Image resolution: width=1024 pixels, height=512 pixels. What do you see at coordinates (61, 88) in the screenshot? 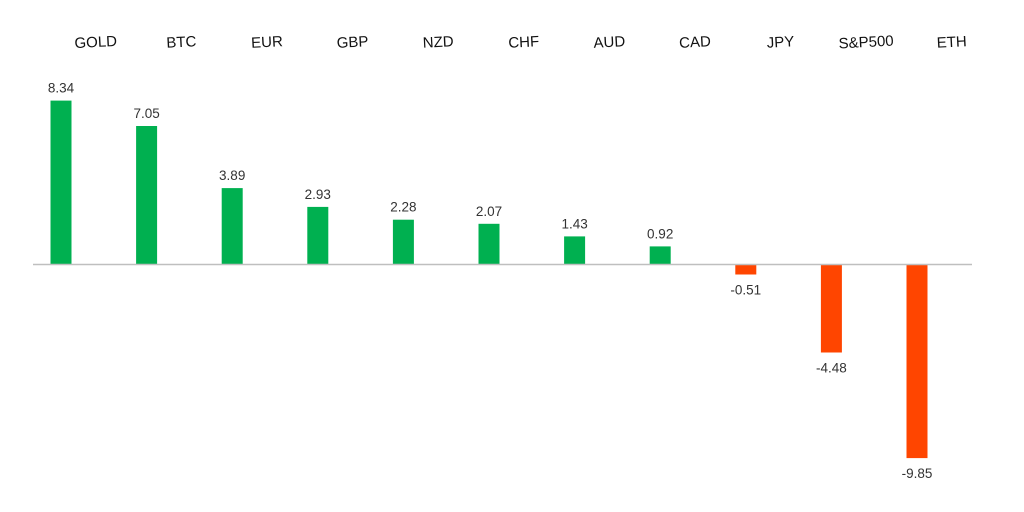
I see `value-label-gold: 8.34` at bounding box center [61, 88].